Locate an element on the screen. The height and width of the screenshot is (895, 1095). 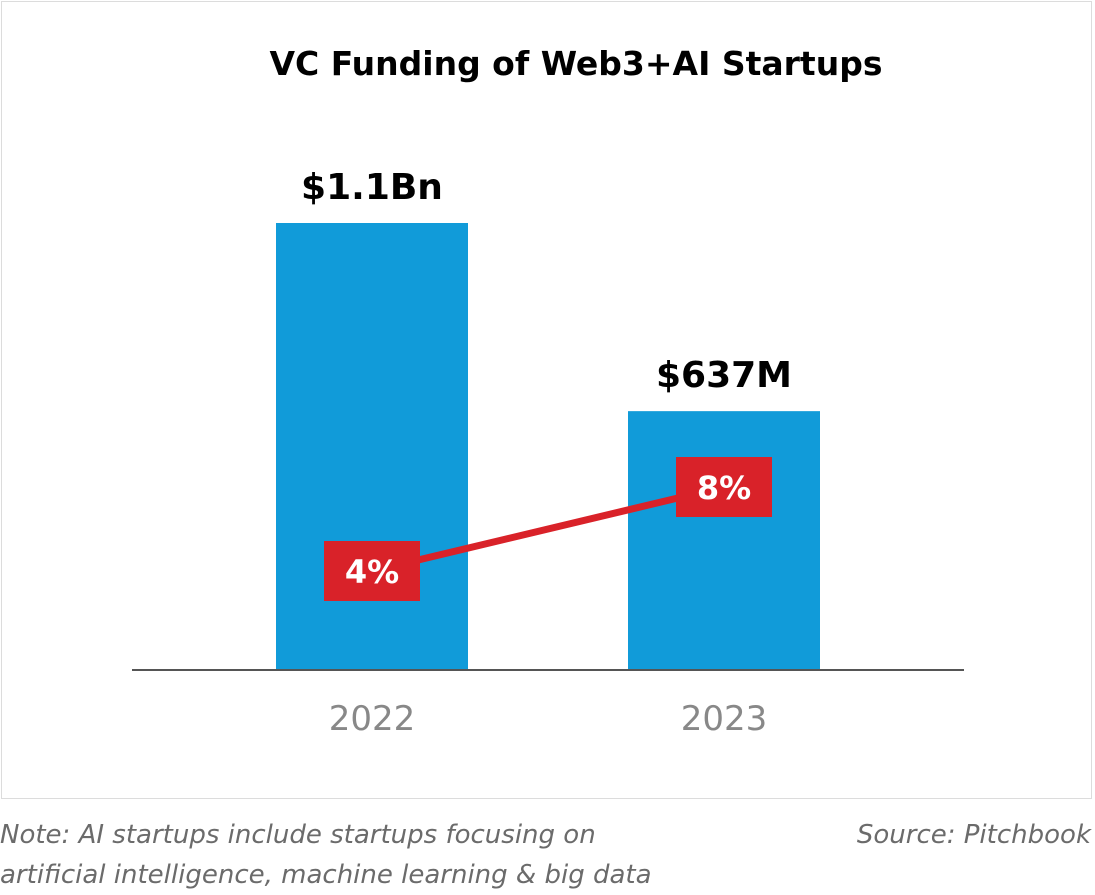
x-tick-labels: 2022 2023 is located at coordinates (548, 719).